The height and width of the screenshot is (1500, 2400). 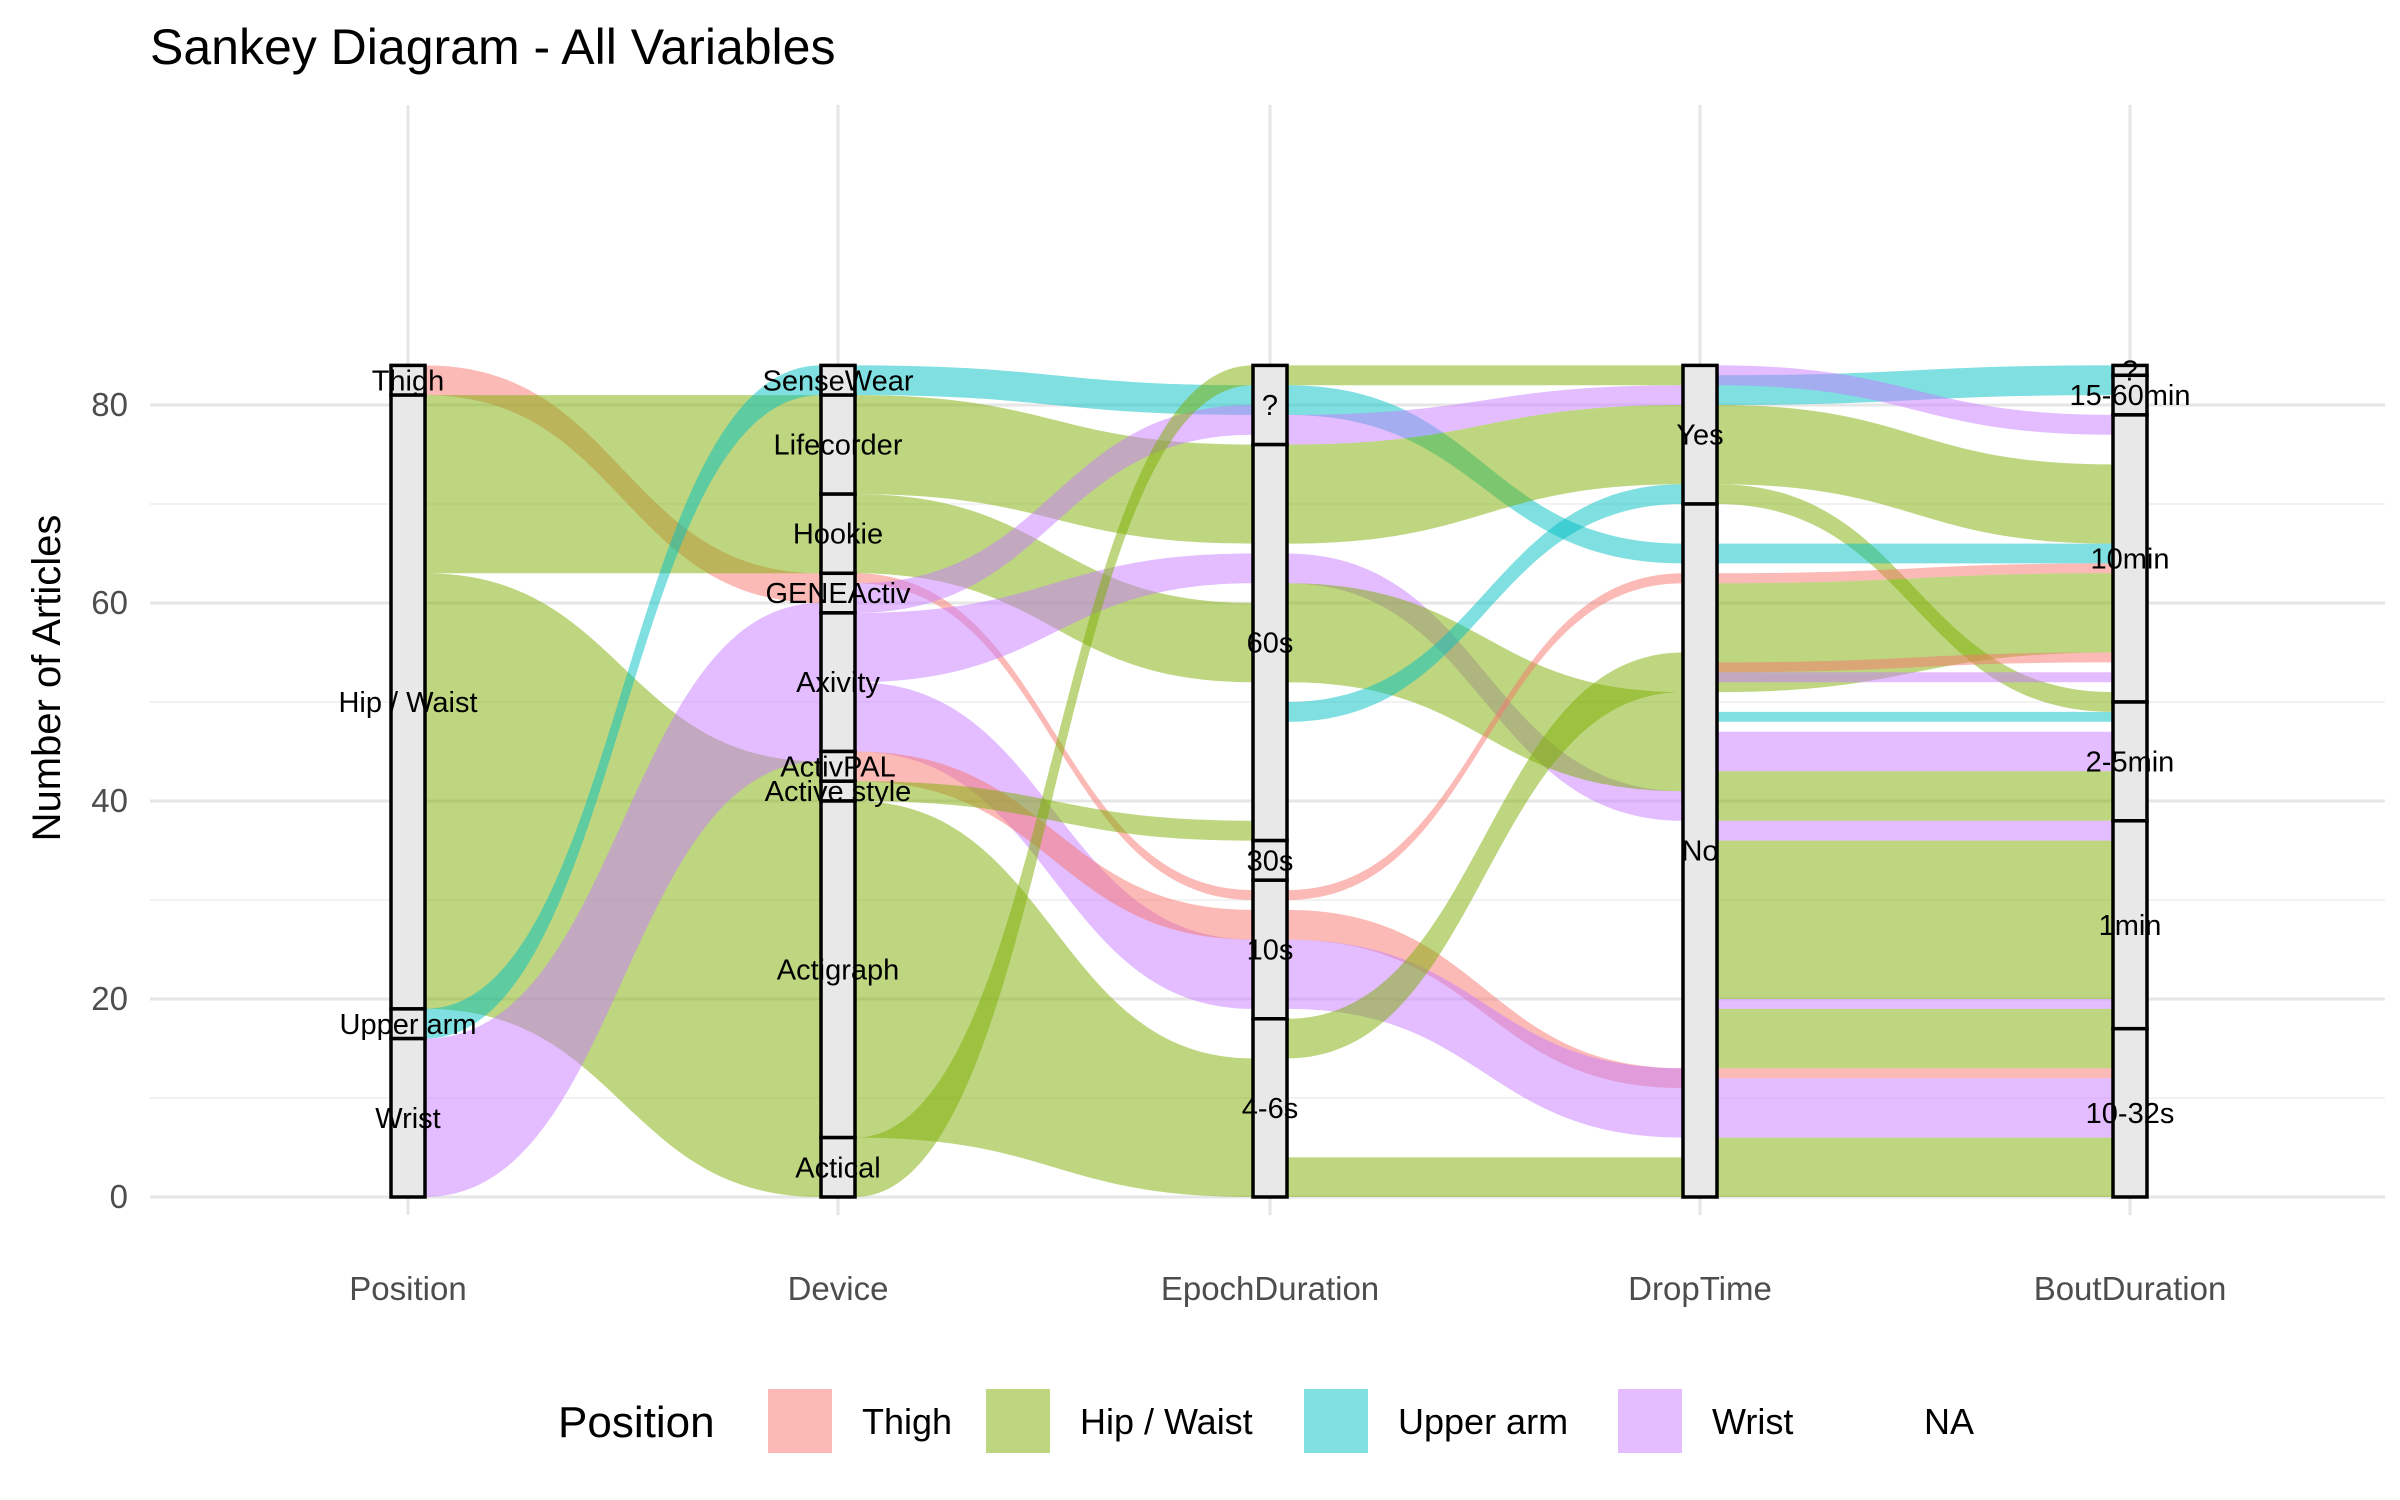 I want to click on stratum-label: 4-6s, so click(x=1270, y=1109).